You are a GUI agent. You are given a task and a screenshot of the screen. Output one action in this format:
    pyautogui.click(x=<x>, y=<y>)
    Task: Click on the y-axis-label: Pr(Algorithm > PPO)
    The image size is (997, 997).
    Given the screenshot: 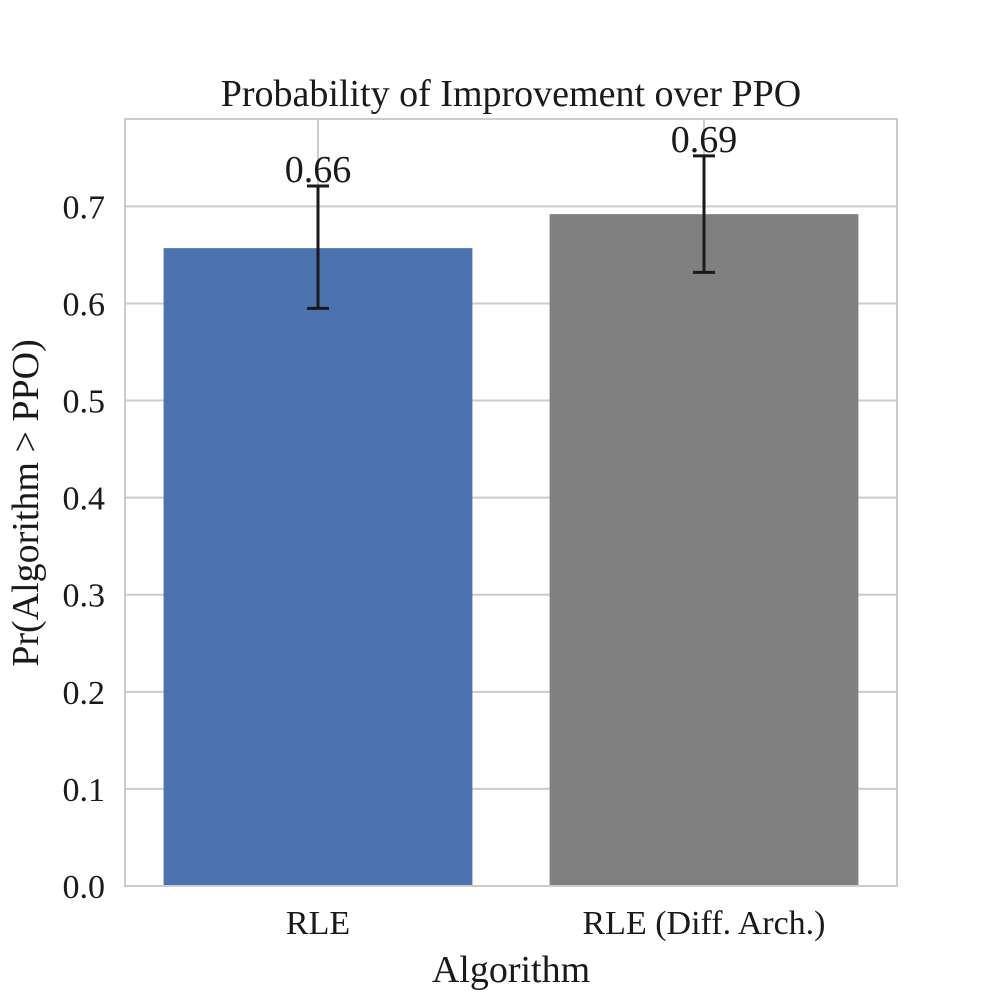 What is the action you would take?
    pyautogui.click(x=26, y=503)
    